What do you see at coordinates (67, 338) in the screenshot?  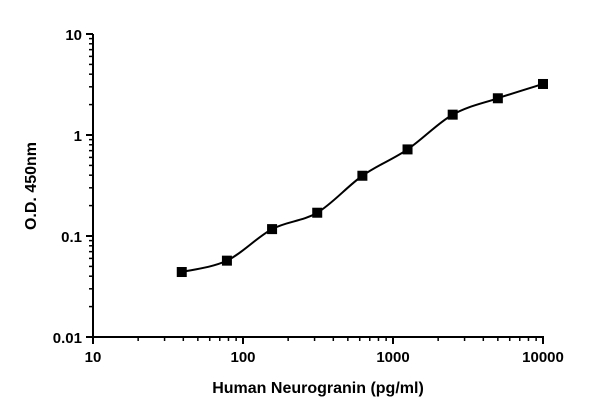 I see `y-tick-label: 0.01` at bounding box center [67, 338].